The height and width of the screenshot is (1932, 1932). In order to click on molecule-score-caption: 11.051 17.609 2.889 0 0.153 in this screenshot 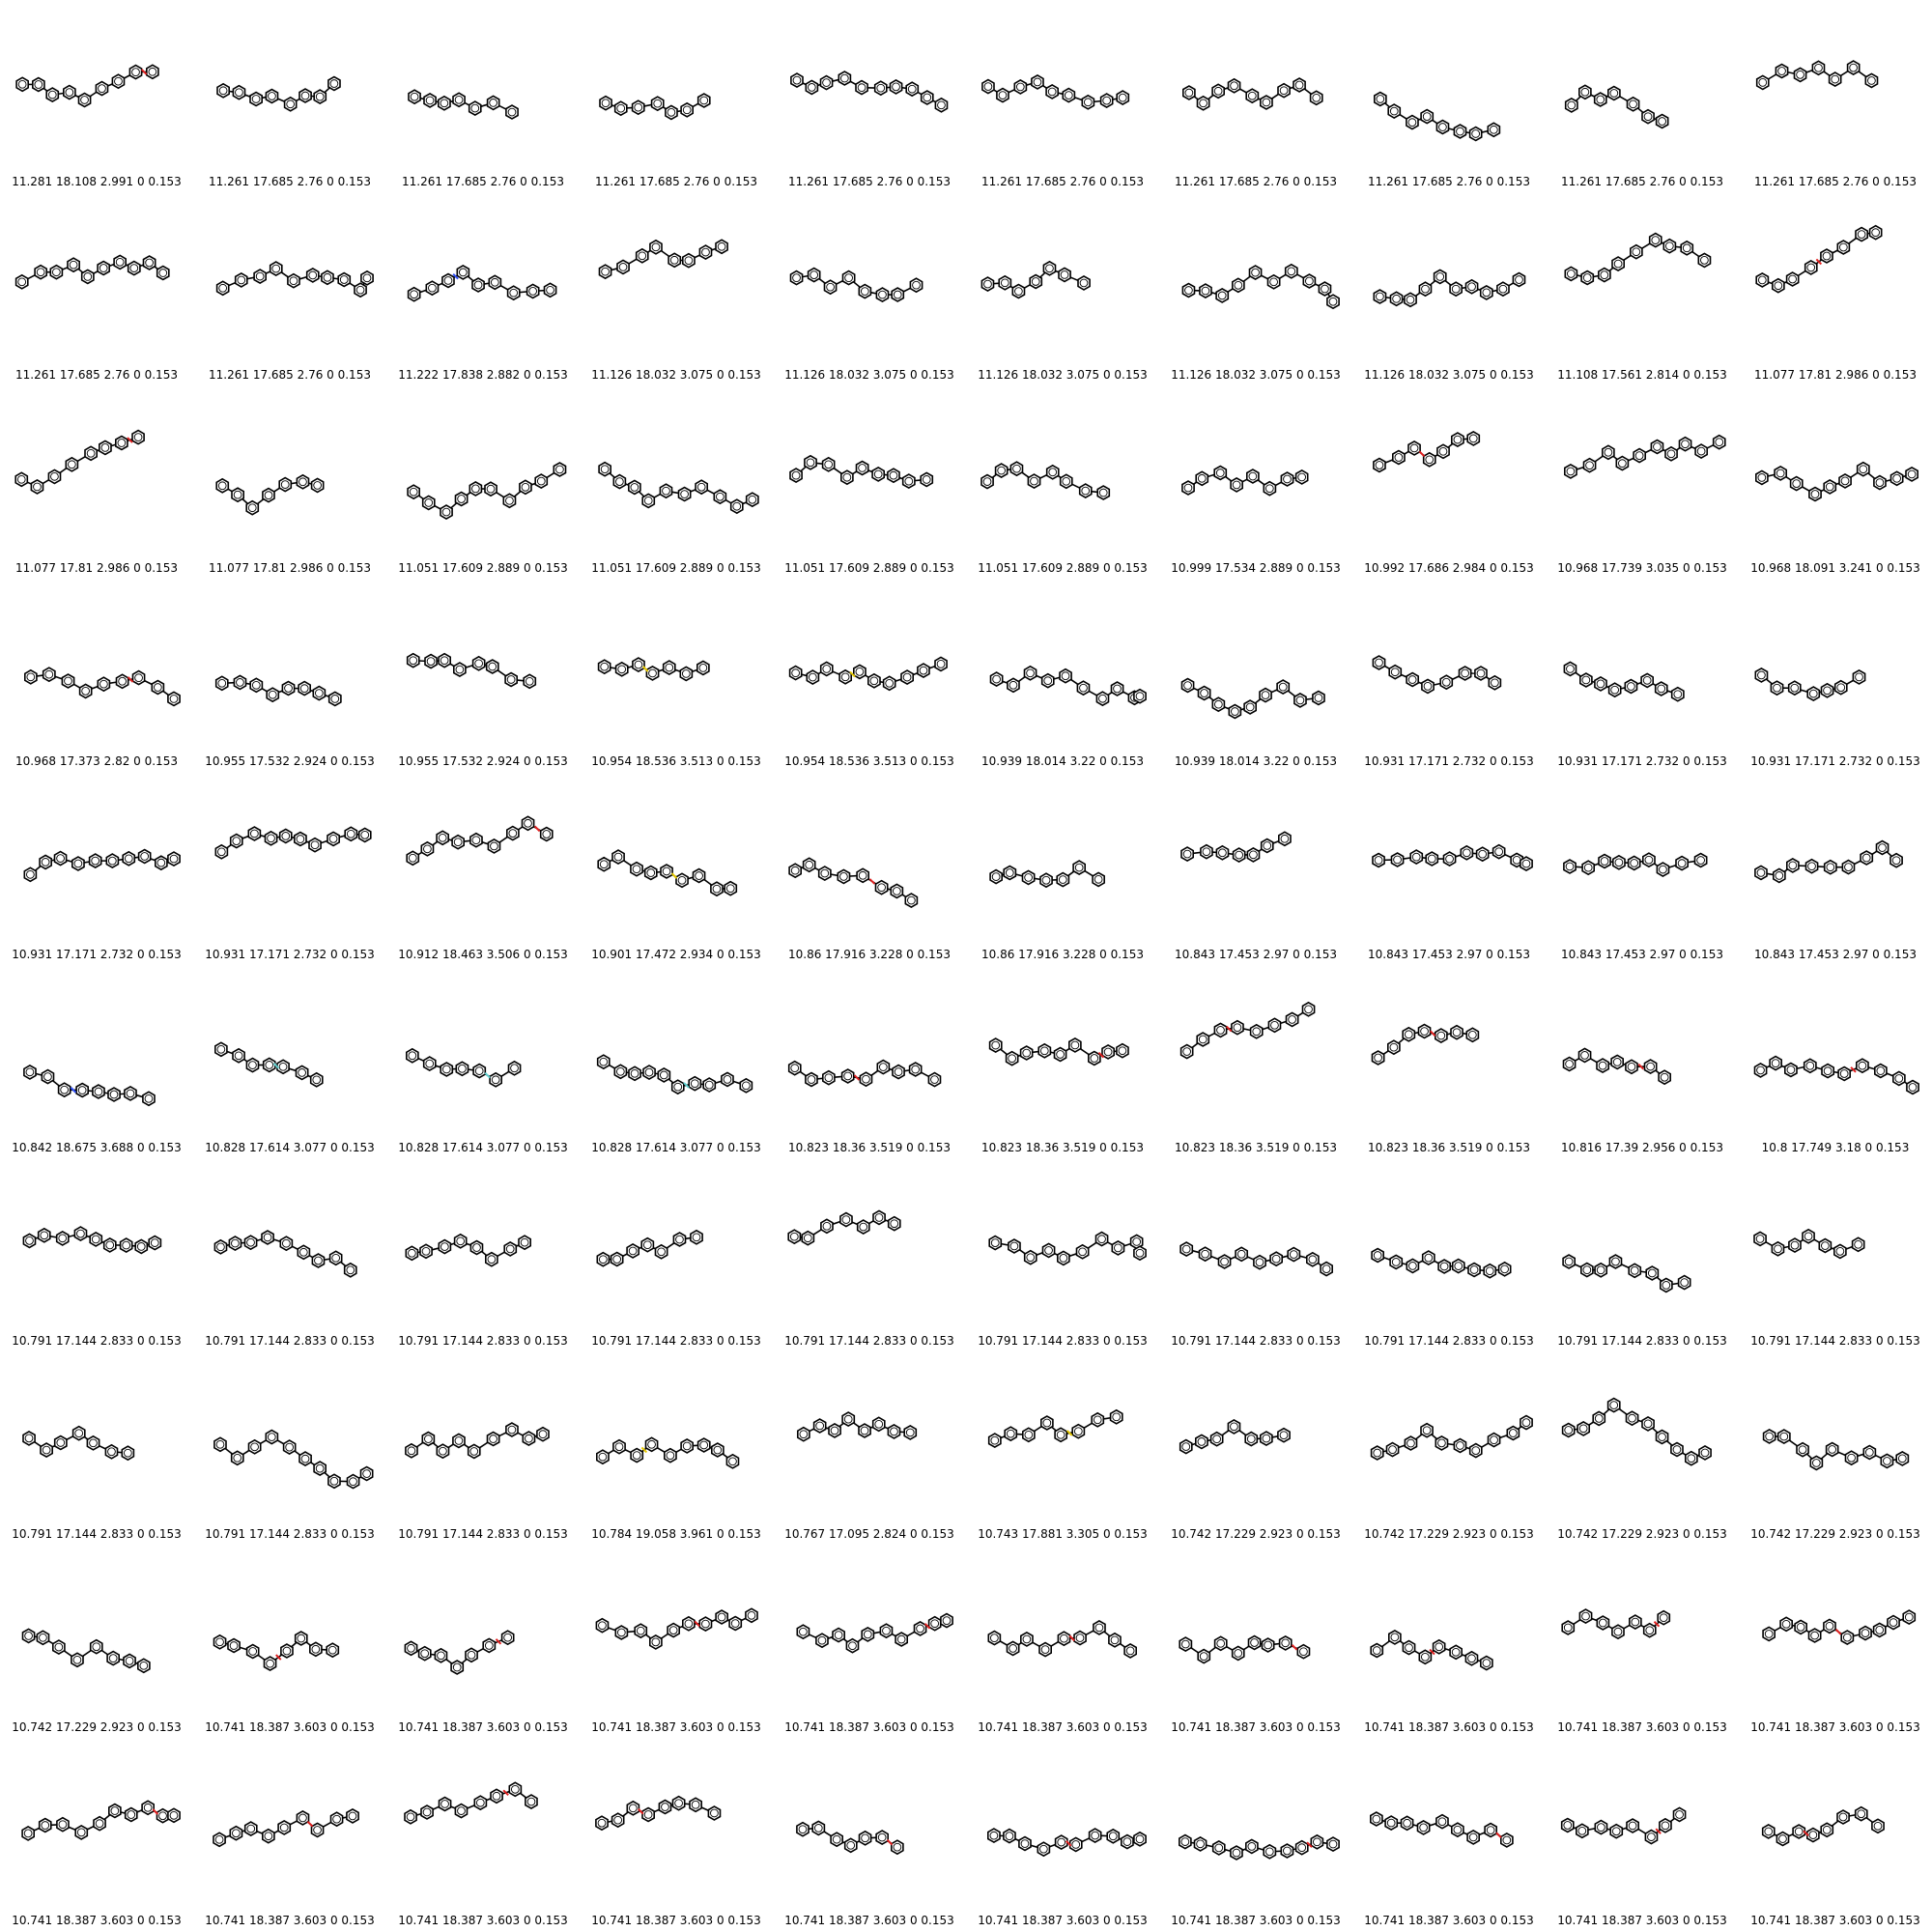, I will do `click(1063, 568)`.